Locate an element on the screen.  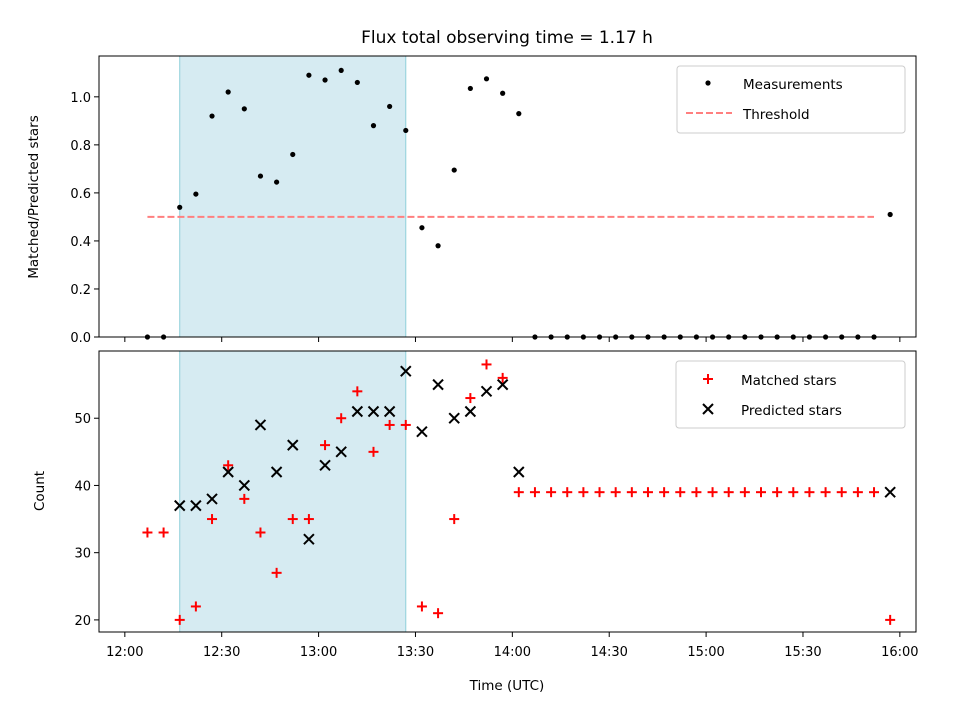
legend-matched-marker is located at coordinates (708, 379).